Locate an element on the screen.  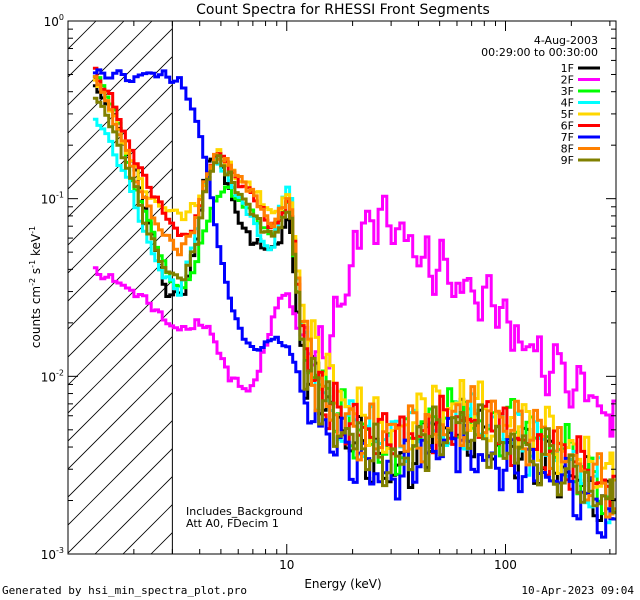
legend-label-9F: 9F is located at coordinates (567, 160).